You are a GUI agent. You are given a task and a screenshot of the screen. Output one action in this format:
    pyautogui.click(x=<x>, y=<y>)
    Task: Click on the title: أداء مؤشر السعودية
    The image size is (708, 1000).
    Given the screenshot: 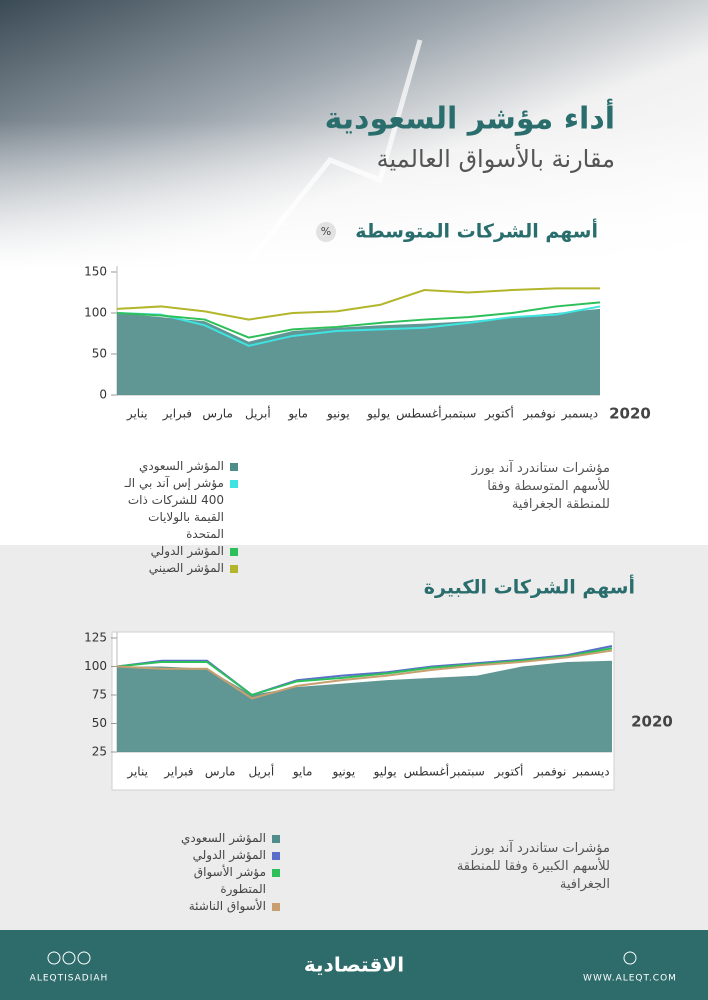 What is the action you would take?
    pyautogui.click(x=470, y=118)
    